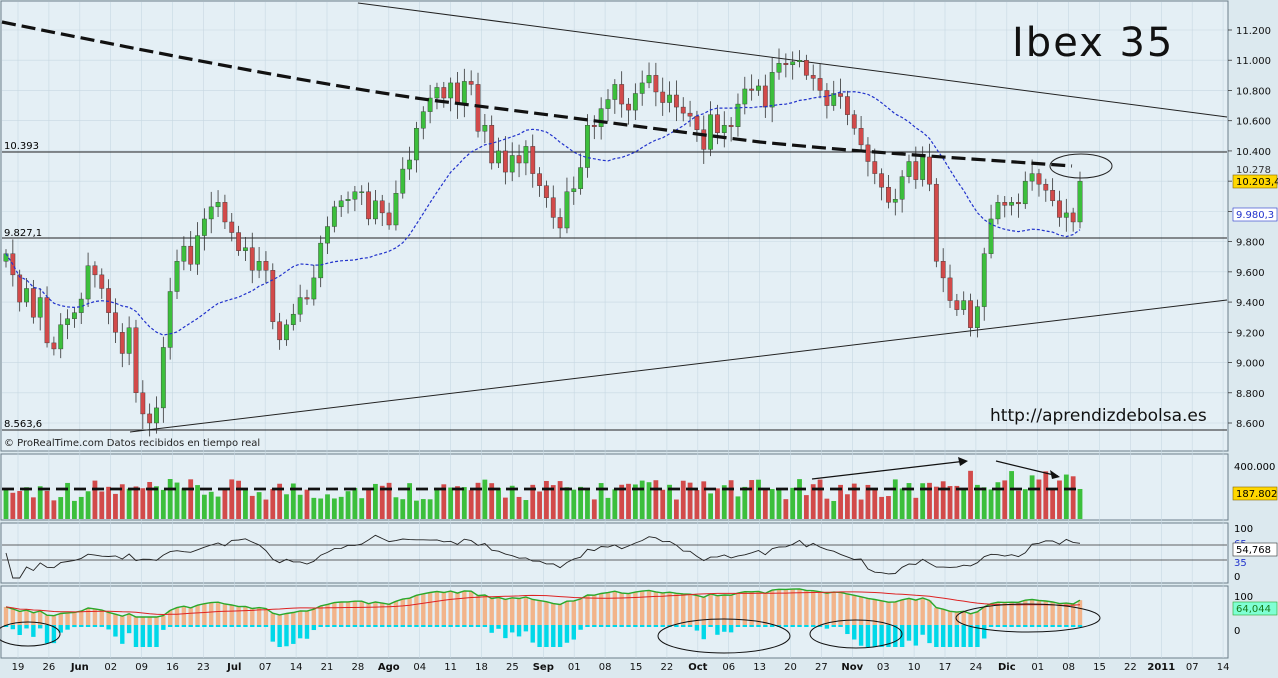 This screenshot has height=678, width=1278. What do you see at coordinates (945, 667) in the screenshot?
I see `time-tick-label: 17` at bounding box center [945, 667].